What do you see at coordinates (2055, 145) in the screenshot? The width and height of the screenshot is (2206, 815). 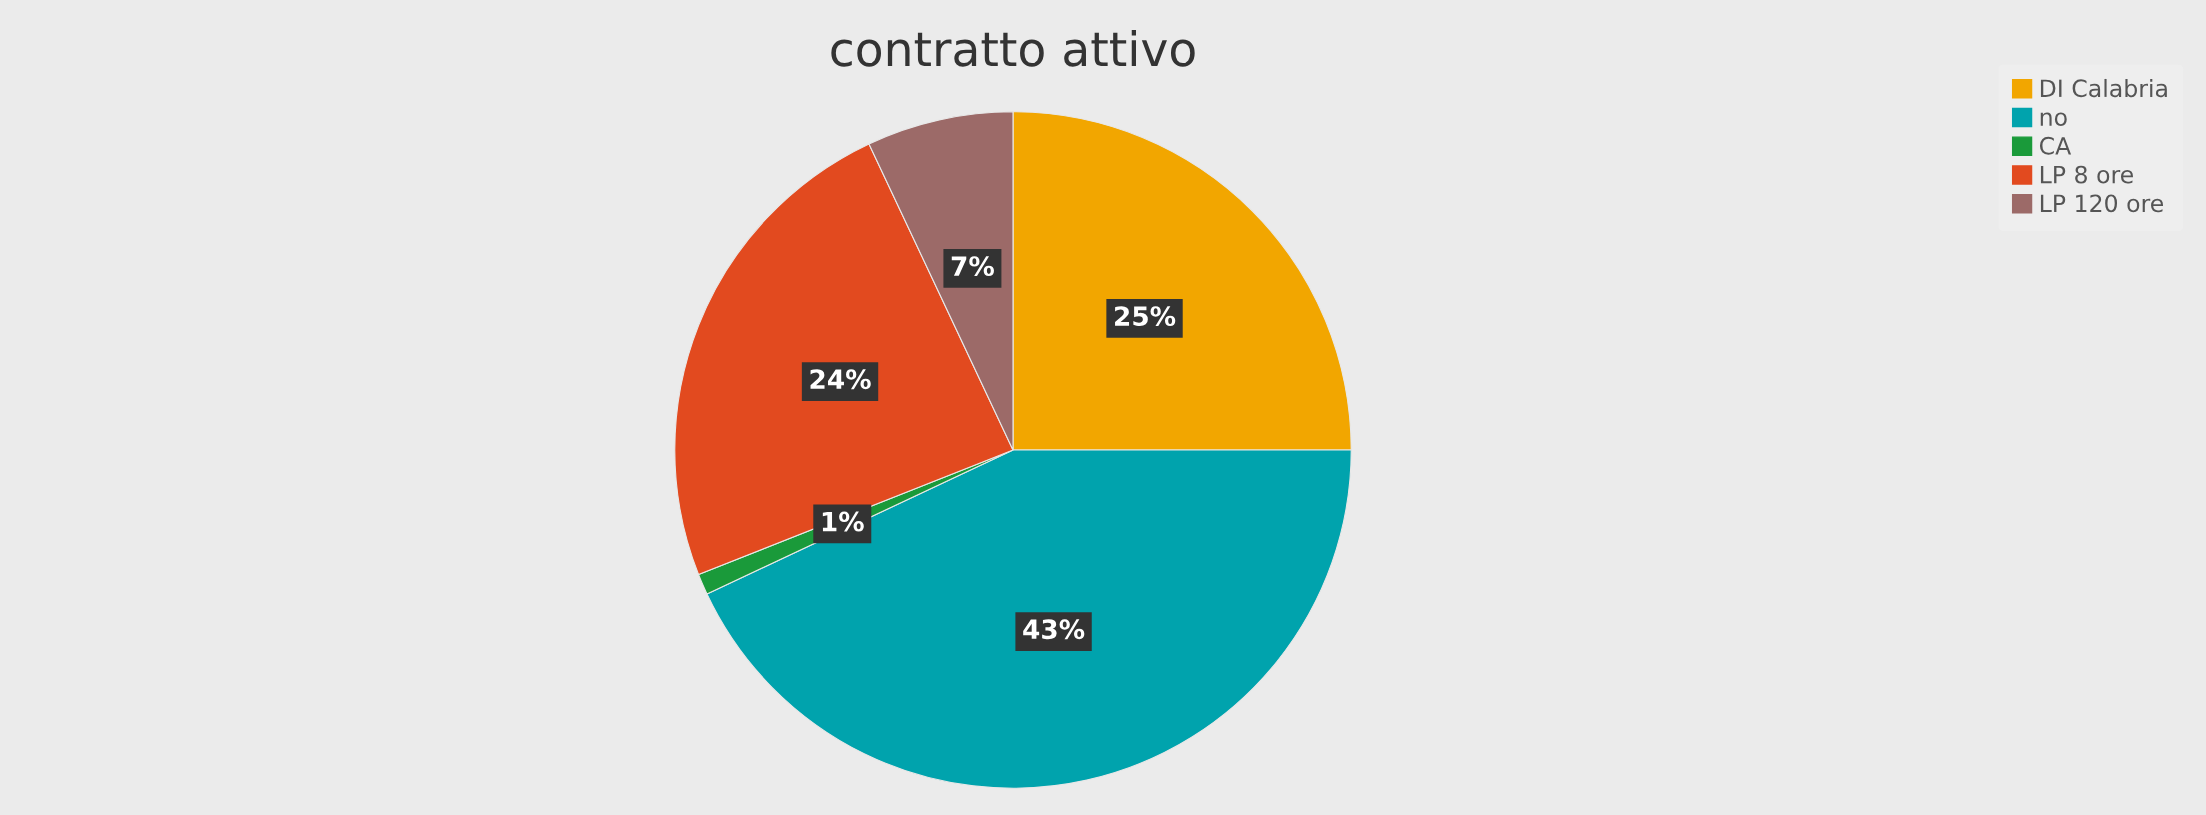 I see `legend-label: CA` at bounding box center [2055, 145].